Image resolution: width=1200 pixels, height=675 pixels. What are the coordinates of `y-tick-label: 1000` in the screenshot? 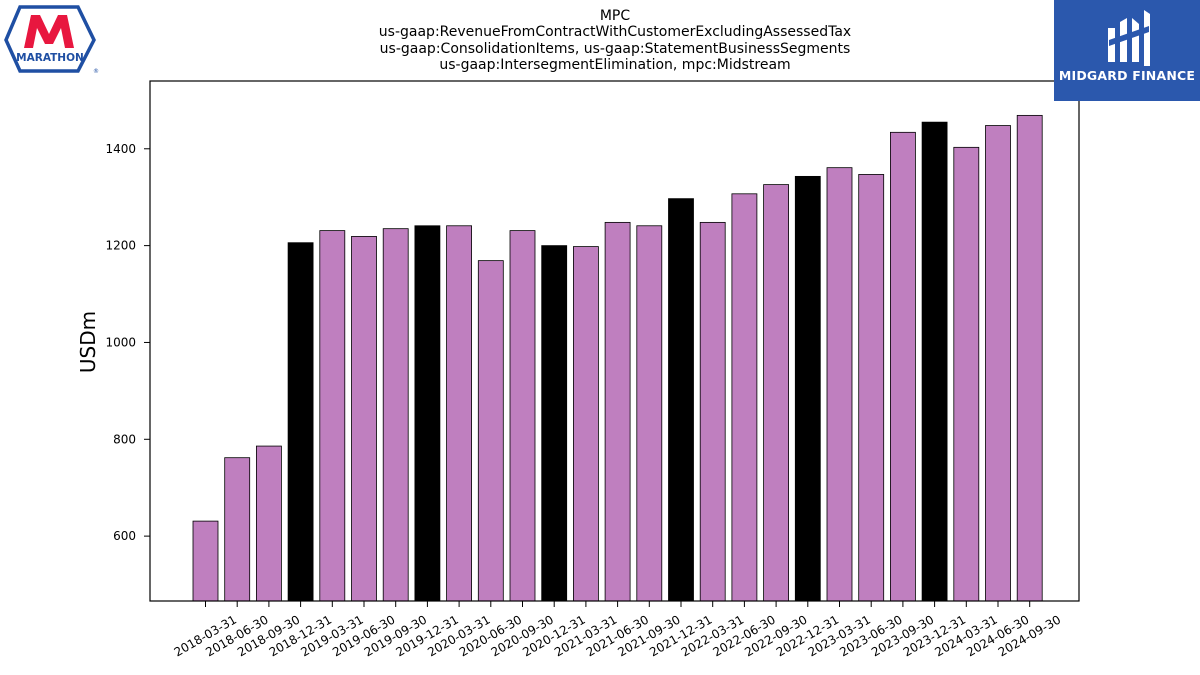 It's located at (120, 342).